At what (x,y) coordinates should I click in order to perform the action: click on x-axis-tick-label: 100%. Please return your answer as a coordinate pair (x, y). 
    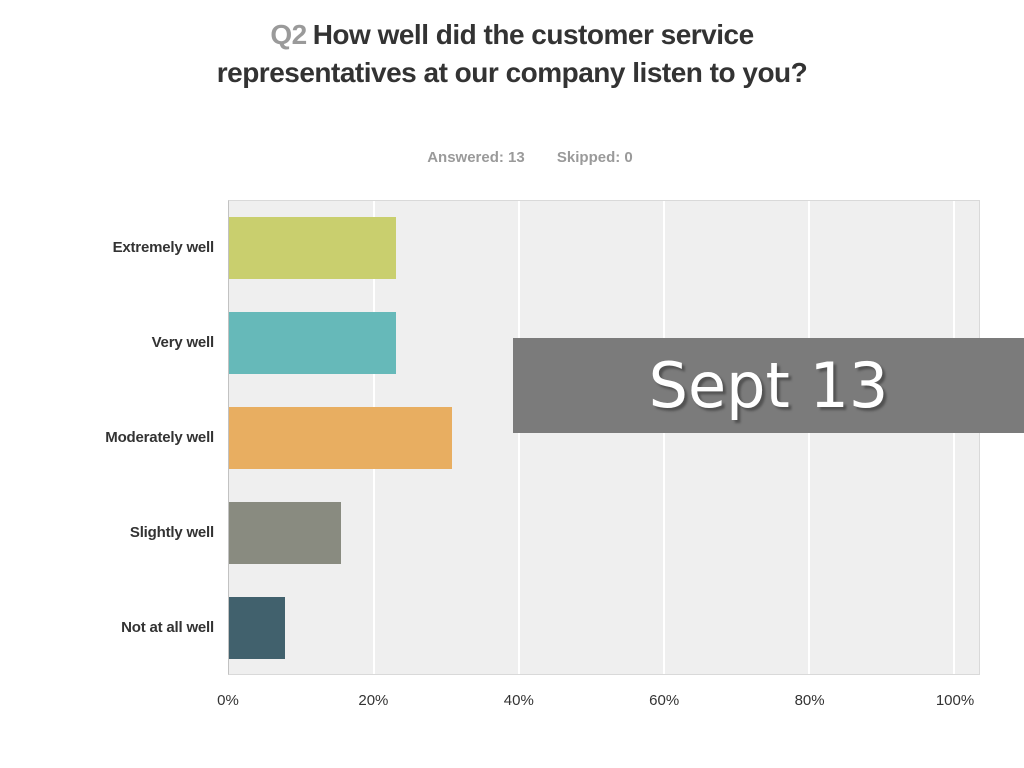
    Looking at the image, I should click on (955, 700).